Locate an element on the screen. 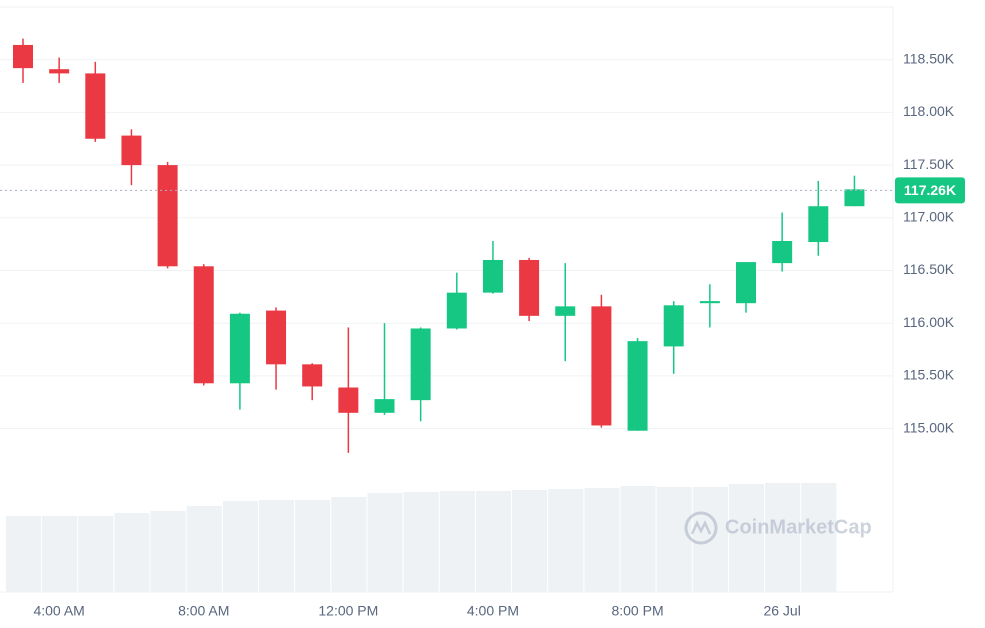 This screenshot has height=628, width=985. watermark-logo-mark is located at coordinates (701, 527).